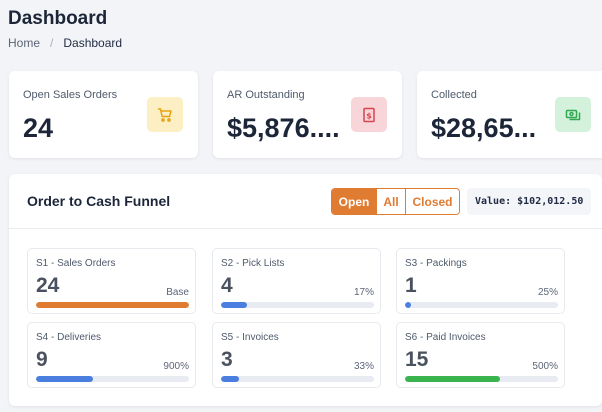 The height and width of the screenshot is (412, 602). I want to click on stage-percent: 25%, so click(547, 292).